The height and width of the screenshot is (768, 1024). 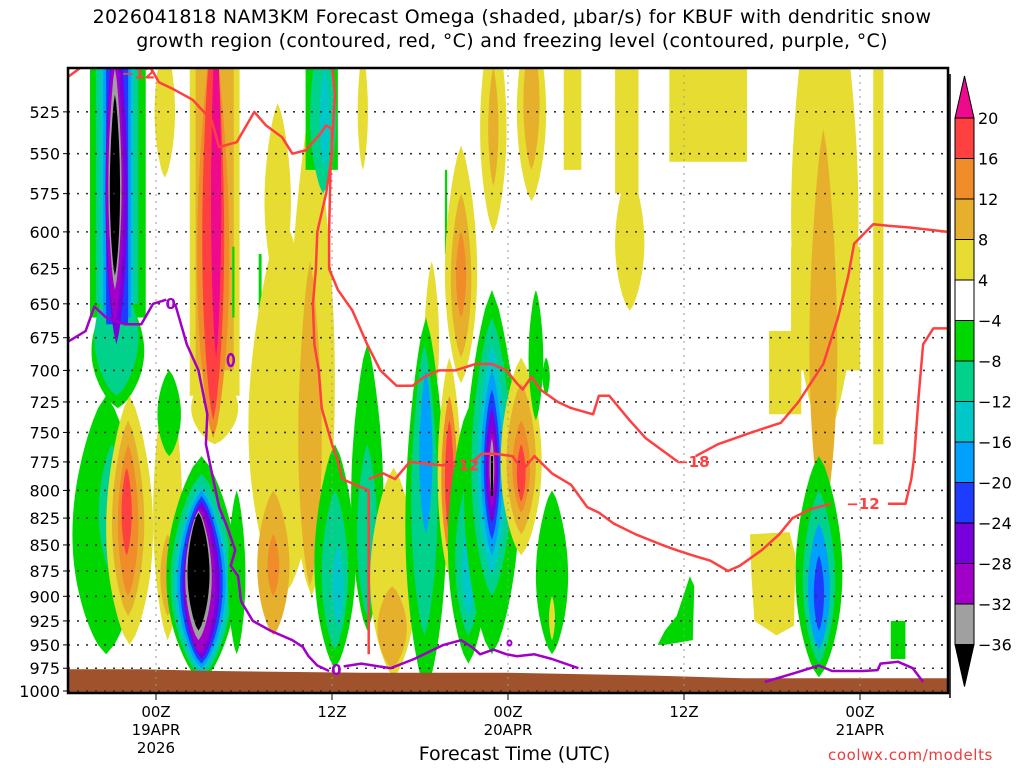 I want to click on y-tick-label: 875, so click(x=44, y=571).